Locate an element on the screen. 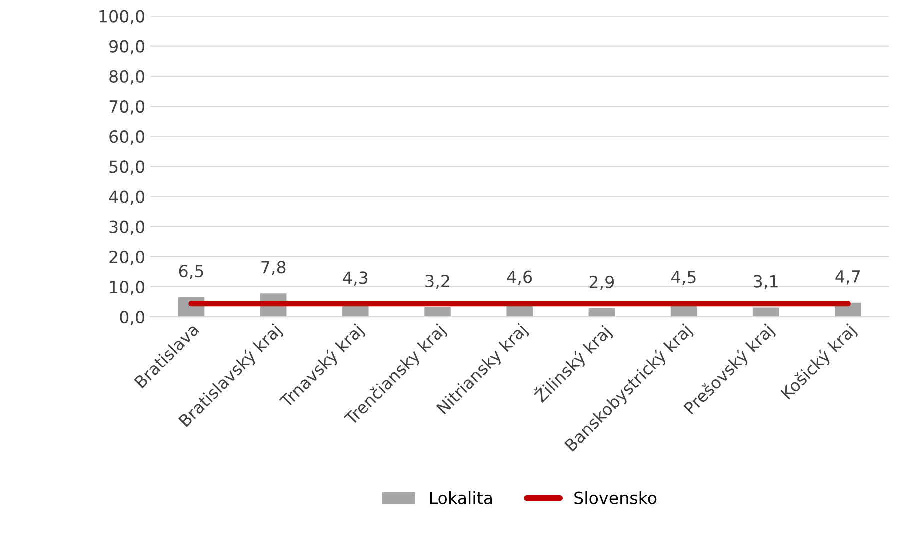  y-tick-label: 10,0 is located at coordinates (127, 288).